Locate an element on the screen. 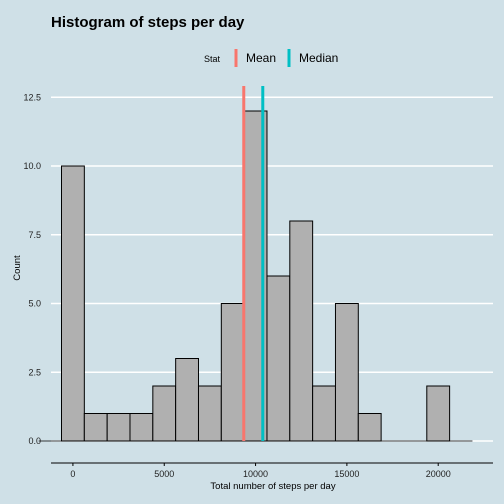 The width and height of the screenshot is (504, 504). stat-lines is located at coordinates (253, 263).